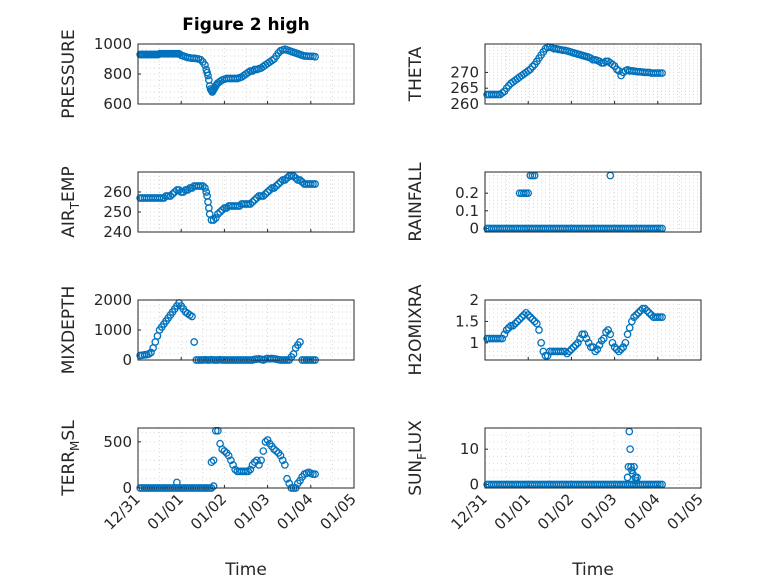 The image size is (778, 583). Describe the element at coordinates (474, 343) in the screenshot. I see `subplot-h2omixra-y-tick-label: 1` at that location.